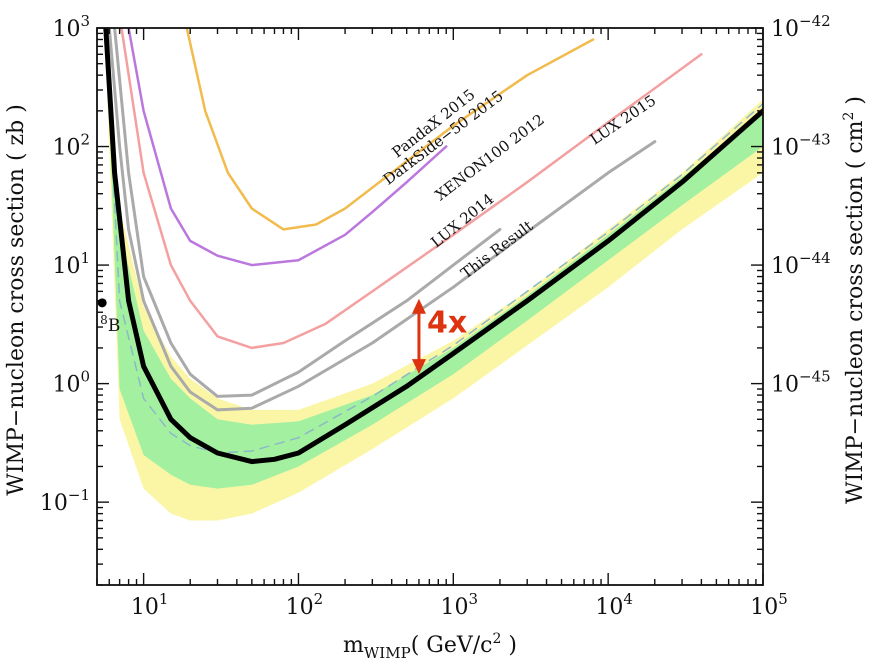  Describe the element at coordinates (460, 605) in the screenshot. I see `x-tick-label: 10³` at that location.